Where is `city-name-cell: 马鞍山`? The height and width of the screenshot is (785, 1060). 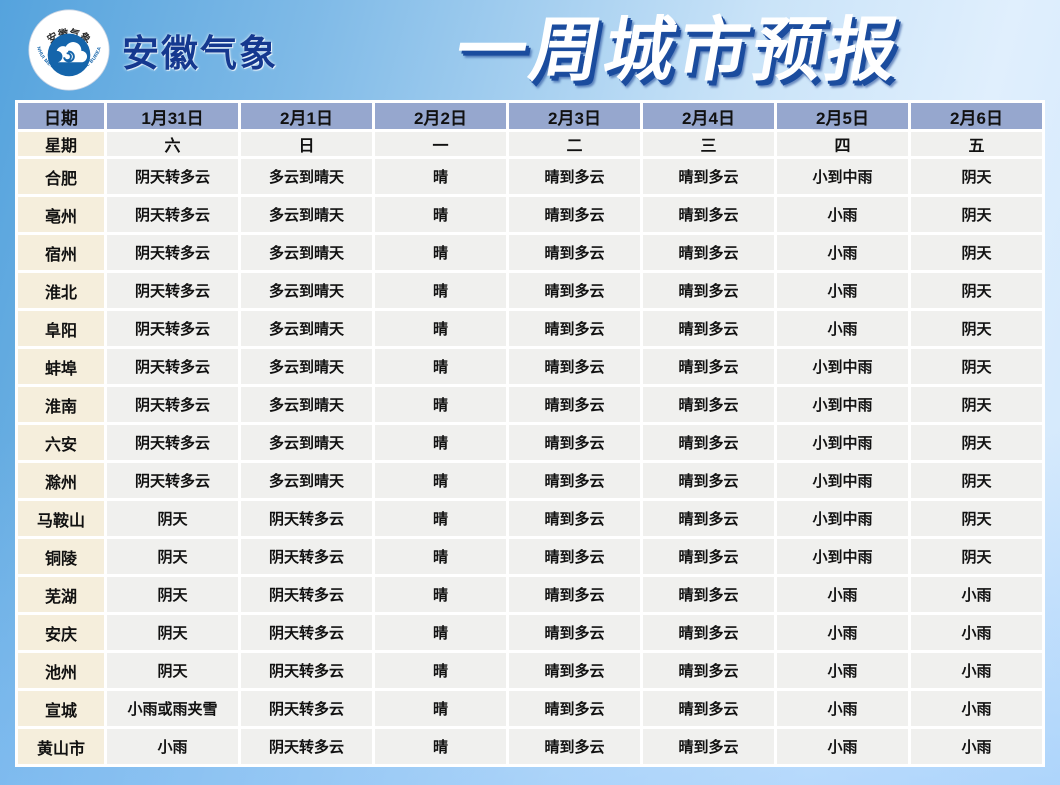 city-name-cell: 马鞍山 is located at coordinates (61, 518).